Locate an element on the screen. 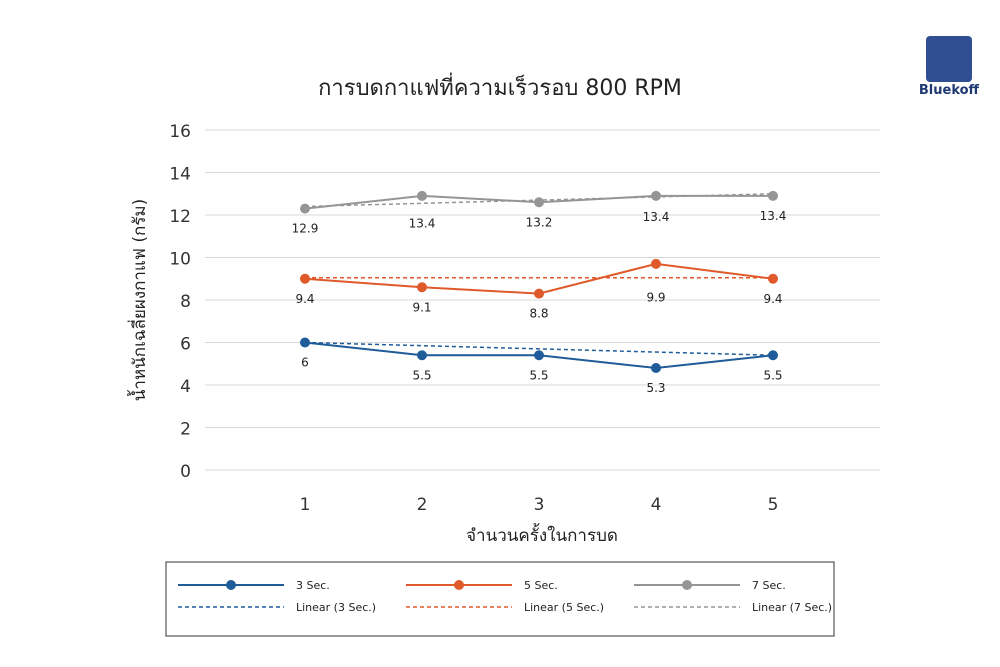 The image size is (1000, 667). series-lines is located at coordinates (539, 281).